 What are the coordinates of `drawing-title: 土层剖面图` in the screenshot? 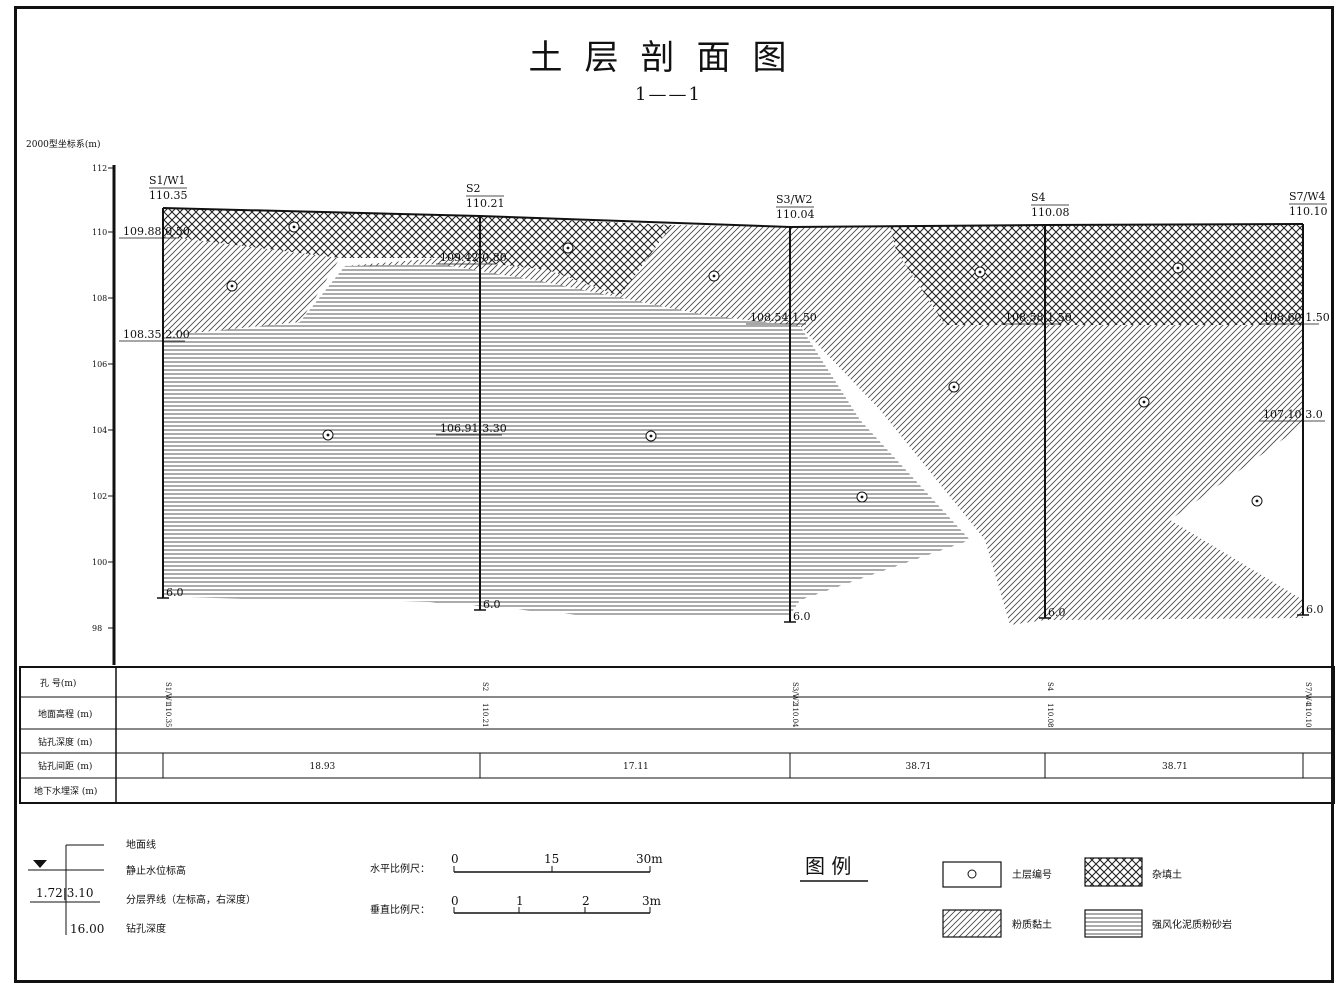 It's located at (668, 58).